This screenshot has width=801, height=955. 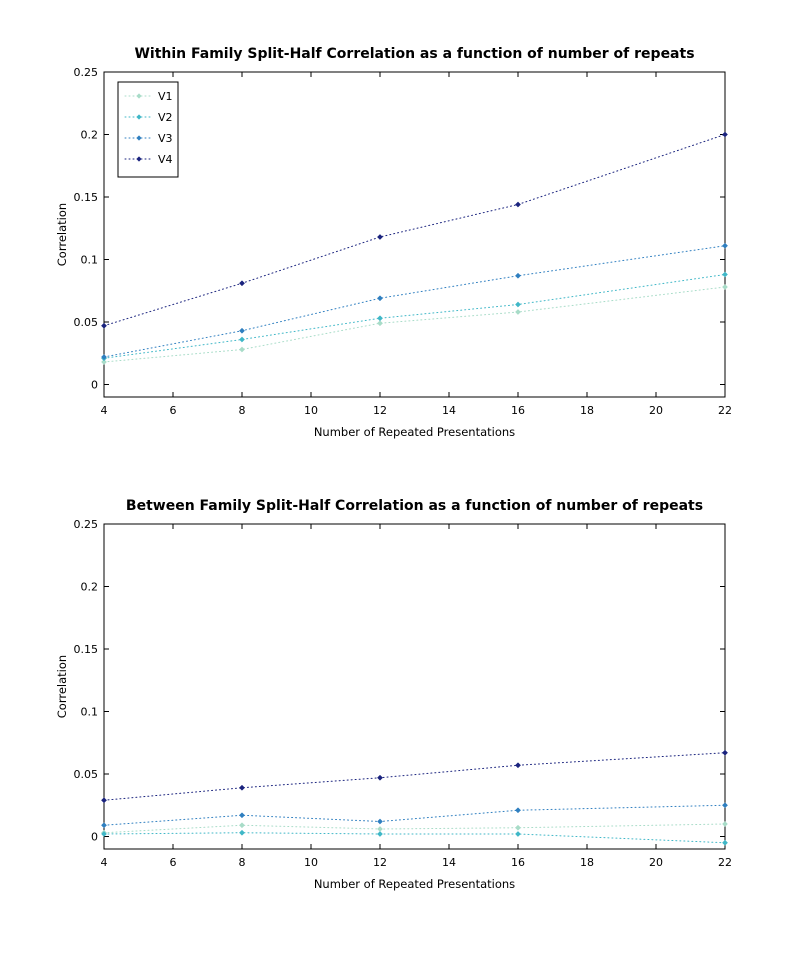 I want to click on legend-marker-v4, so click(x=139, y=159).